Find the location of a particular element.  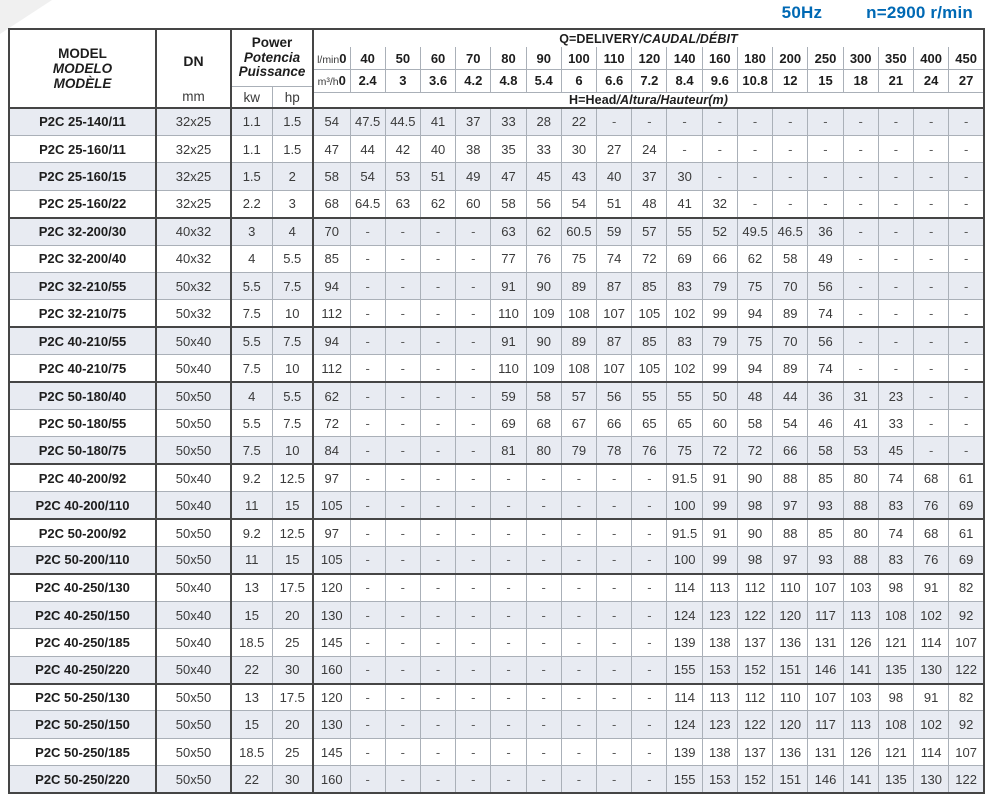

head-value-cell: 121 is located at coordinates (895, 751).